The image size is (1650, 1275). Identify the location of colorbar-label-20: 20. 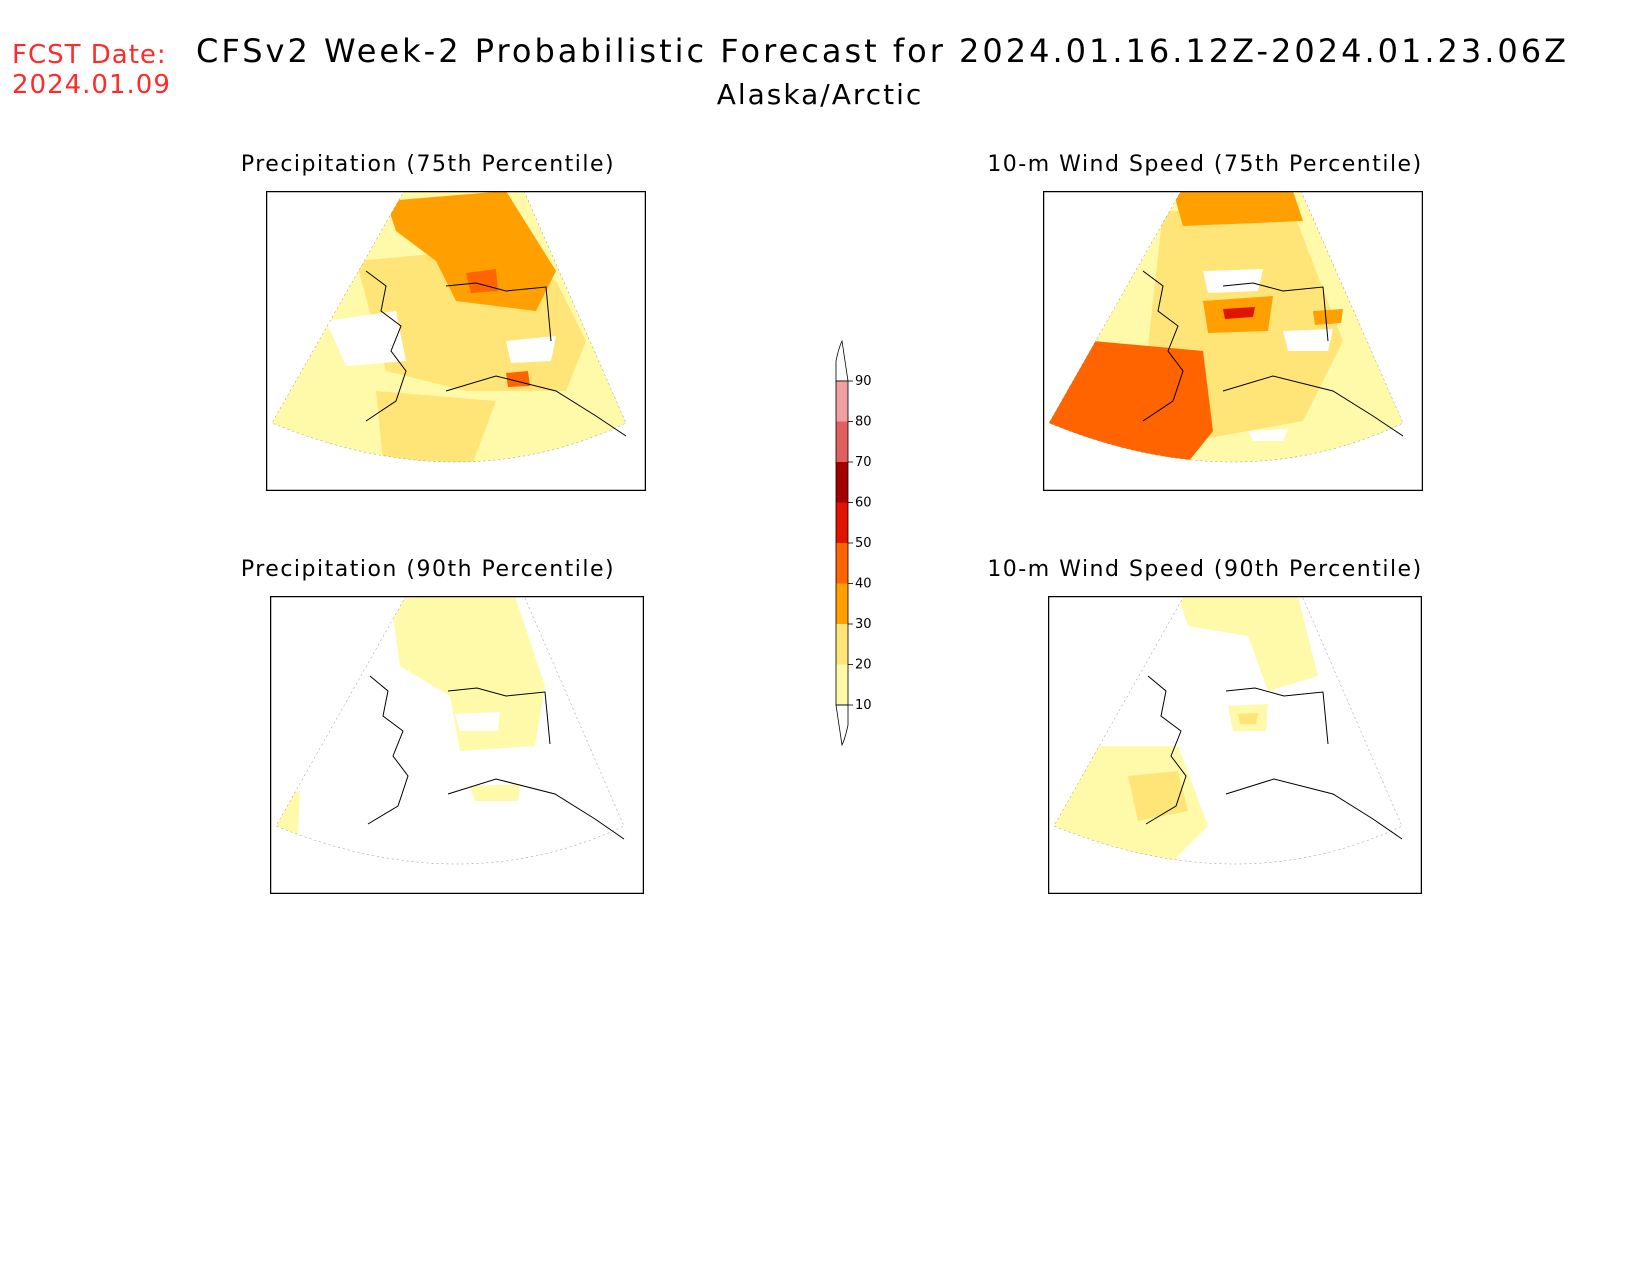
(863, 665).